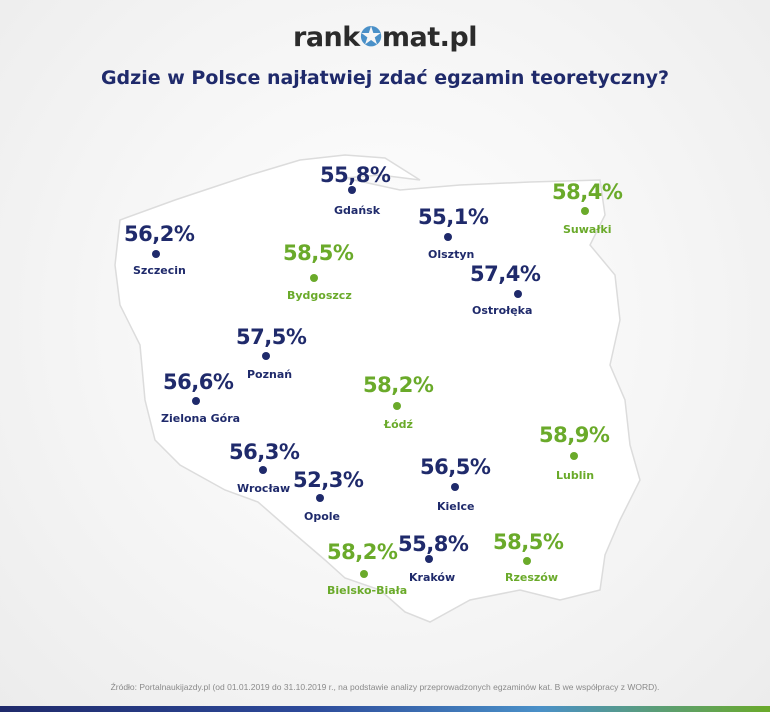 Image resolution: width=770 pixels, height=712 pixels. Describe the element at coordinates (322, 516) in the screenshot. I see `city-name: Opole` at that location.